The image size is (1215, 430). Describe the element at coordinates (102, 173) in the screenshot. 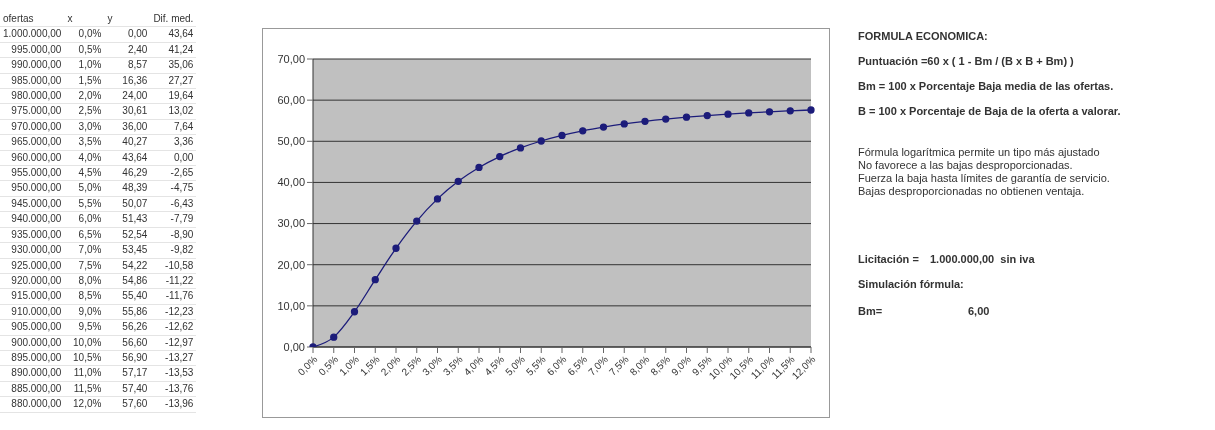

I see `text: 955.000,00 4,5% 46,29 -2,65` at that location.